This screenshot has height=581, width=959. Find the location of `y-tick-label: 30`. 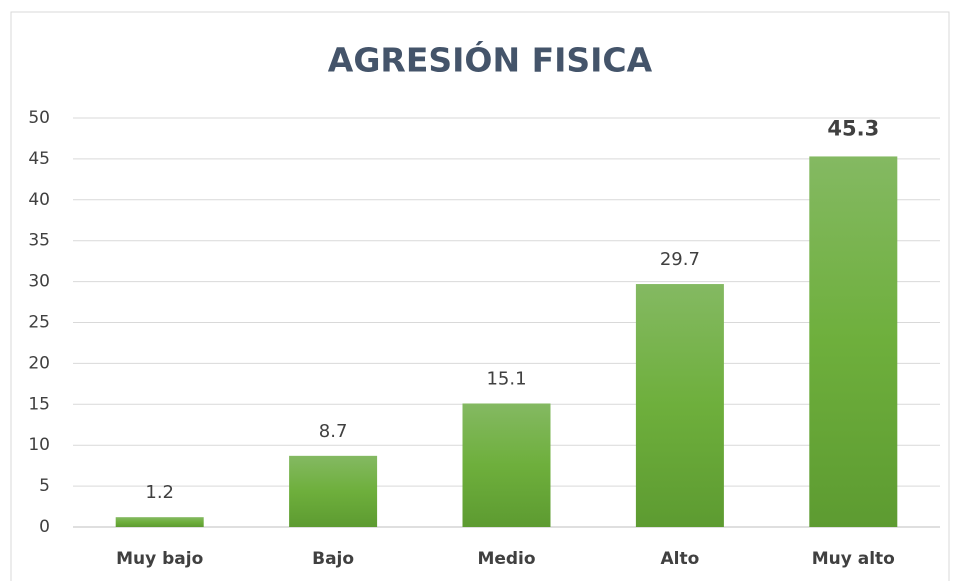

y-tick-label: 30 is located at coordinates (39, 282).